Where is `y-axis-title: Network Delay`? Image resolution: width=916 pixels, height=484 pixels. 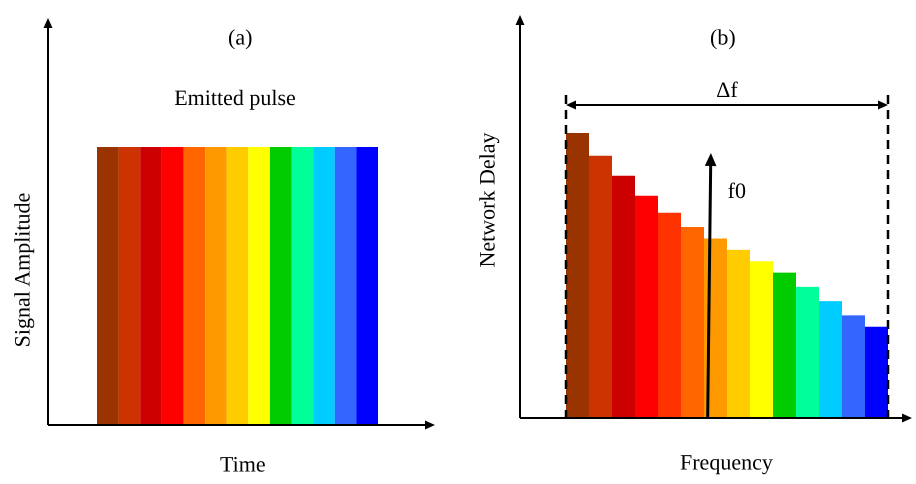 y-axis-title: Network Delay is located at coordinates (487, 200).